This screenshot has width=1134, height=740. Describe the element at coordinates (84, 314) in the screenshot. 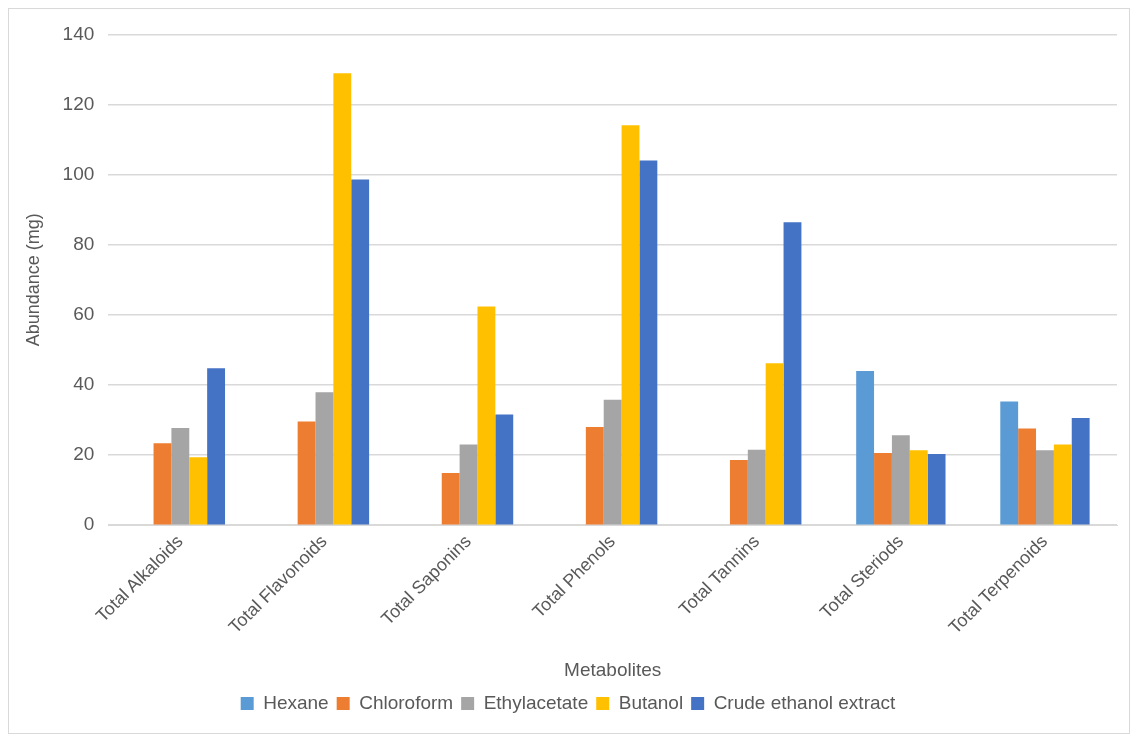

I see `y-tick-label: 60` at that location.